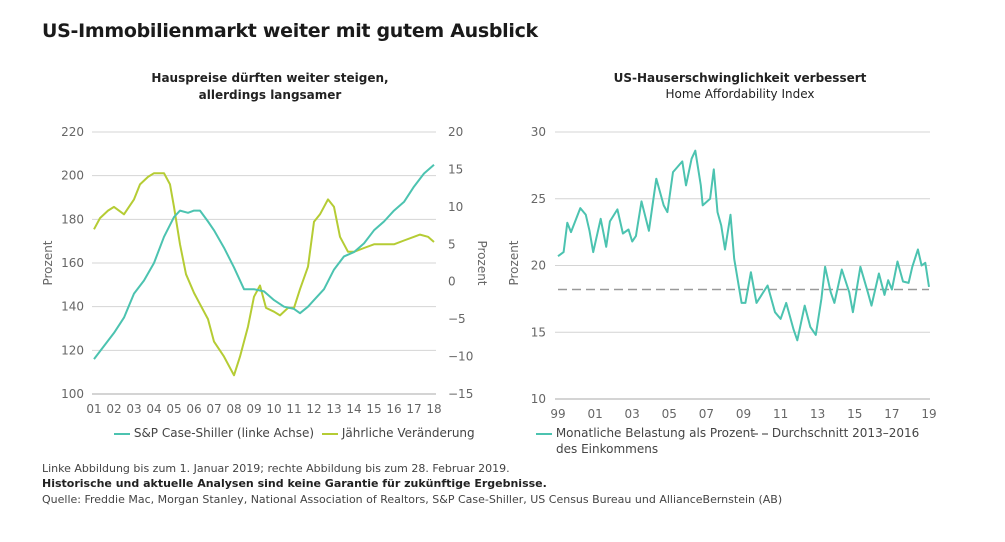 The width and height of the screenshot is (1005, 542). I want to click on x-tick-label: 08, so click(233, 409).